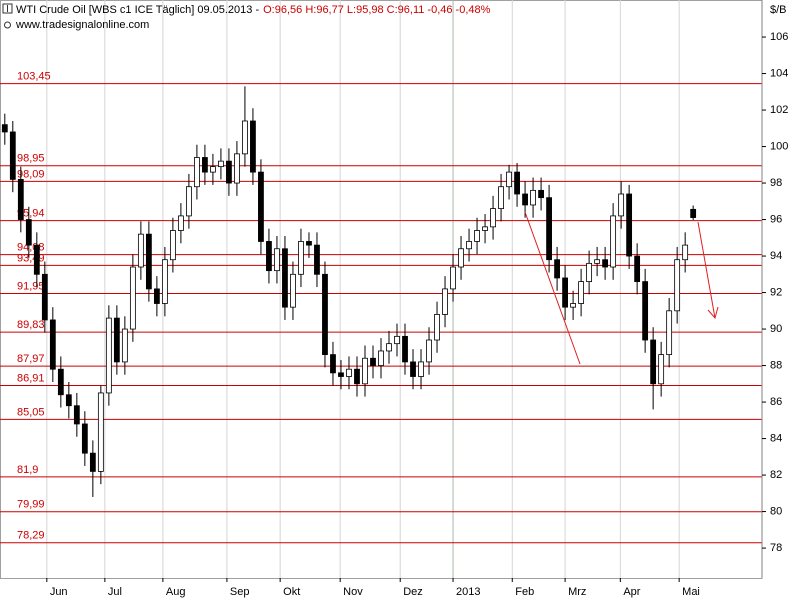 This screenshot has height=600, width=800. I want to click on y-tick-label: 90, so click(776, 329).